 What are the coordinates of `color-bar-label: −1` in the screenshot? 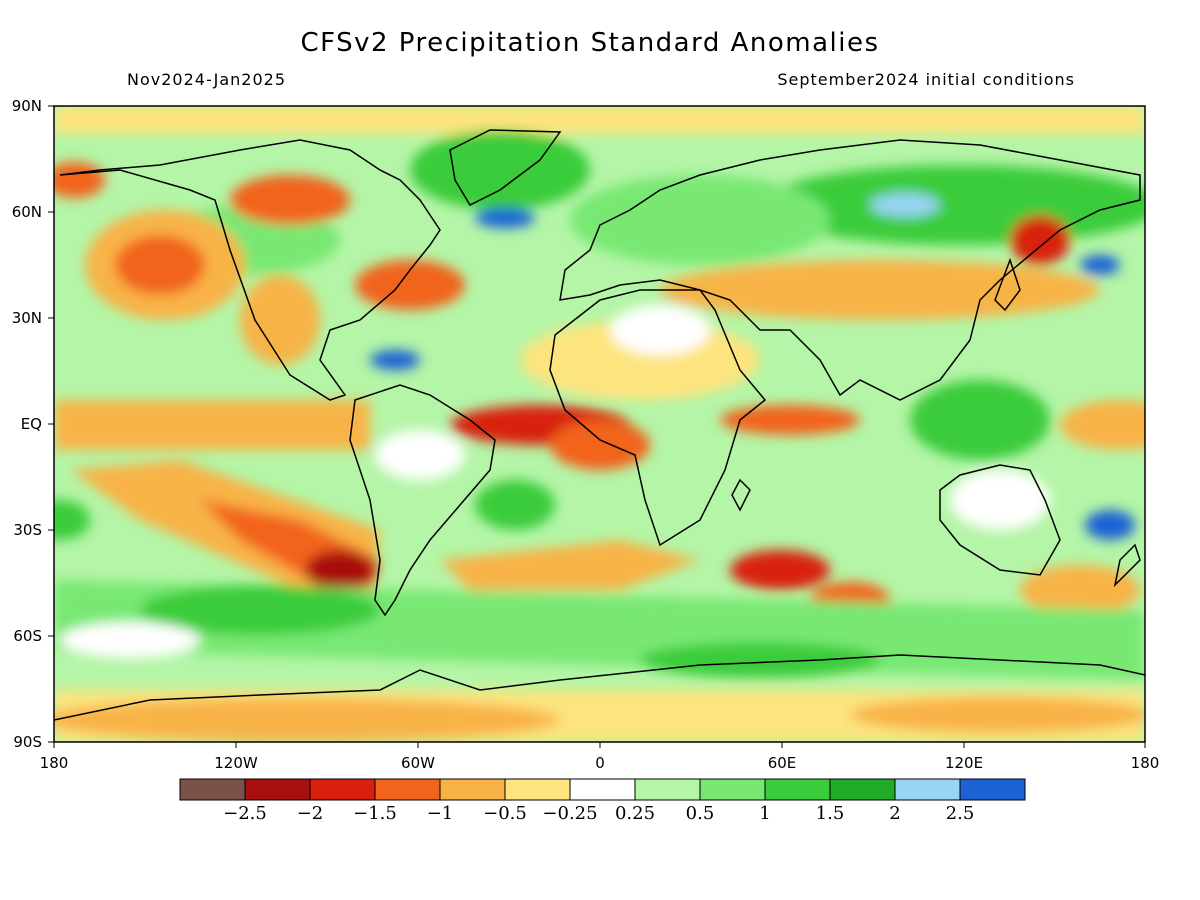 It's located at (440, 813).